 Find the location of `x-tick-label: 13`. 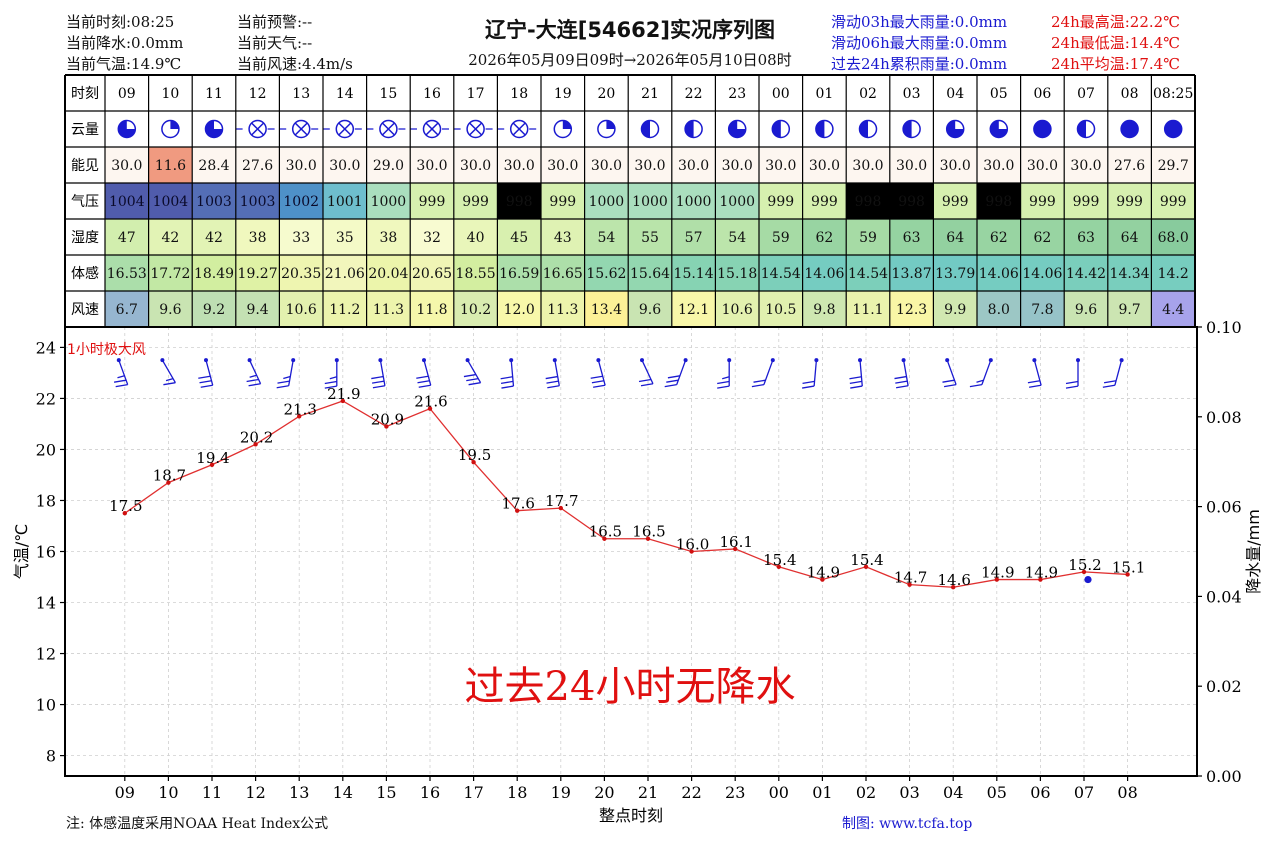

x-tick-label: 13 is located at coordinates (299, 792).